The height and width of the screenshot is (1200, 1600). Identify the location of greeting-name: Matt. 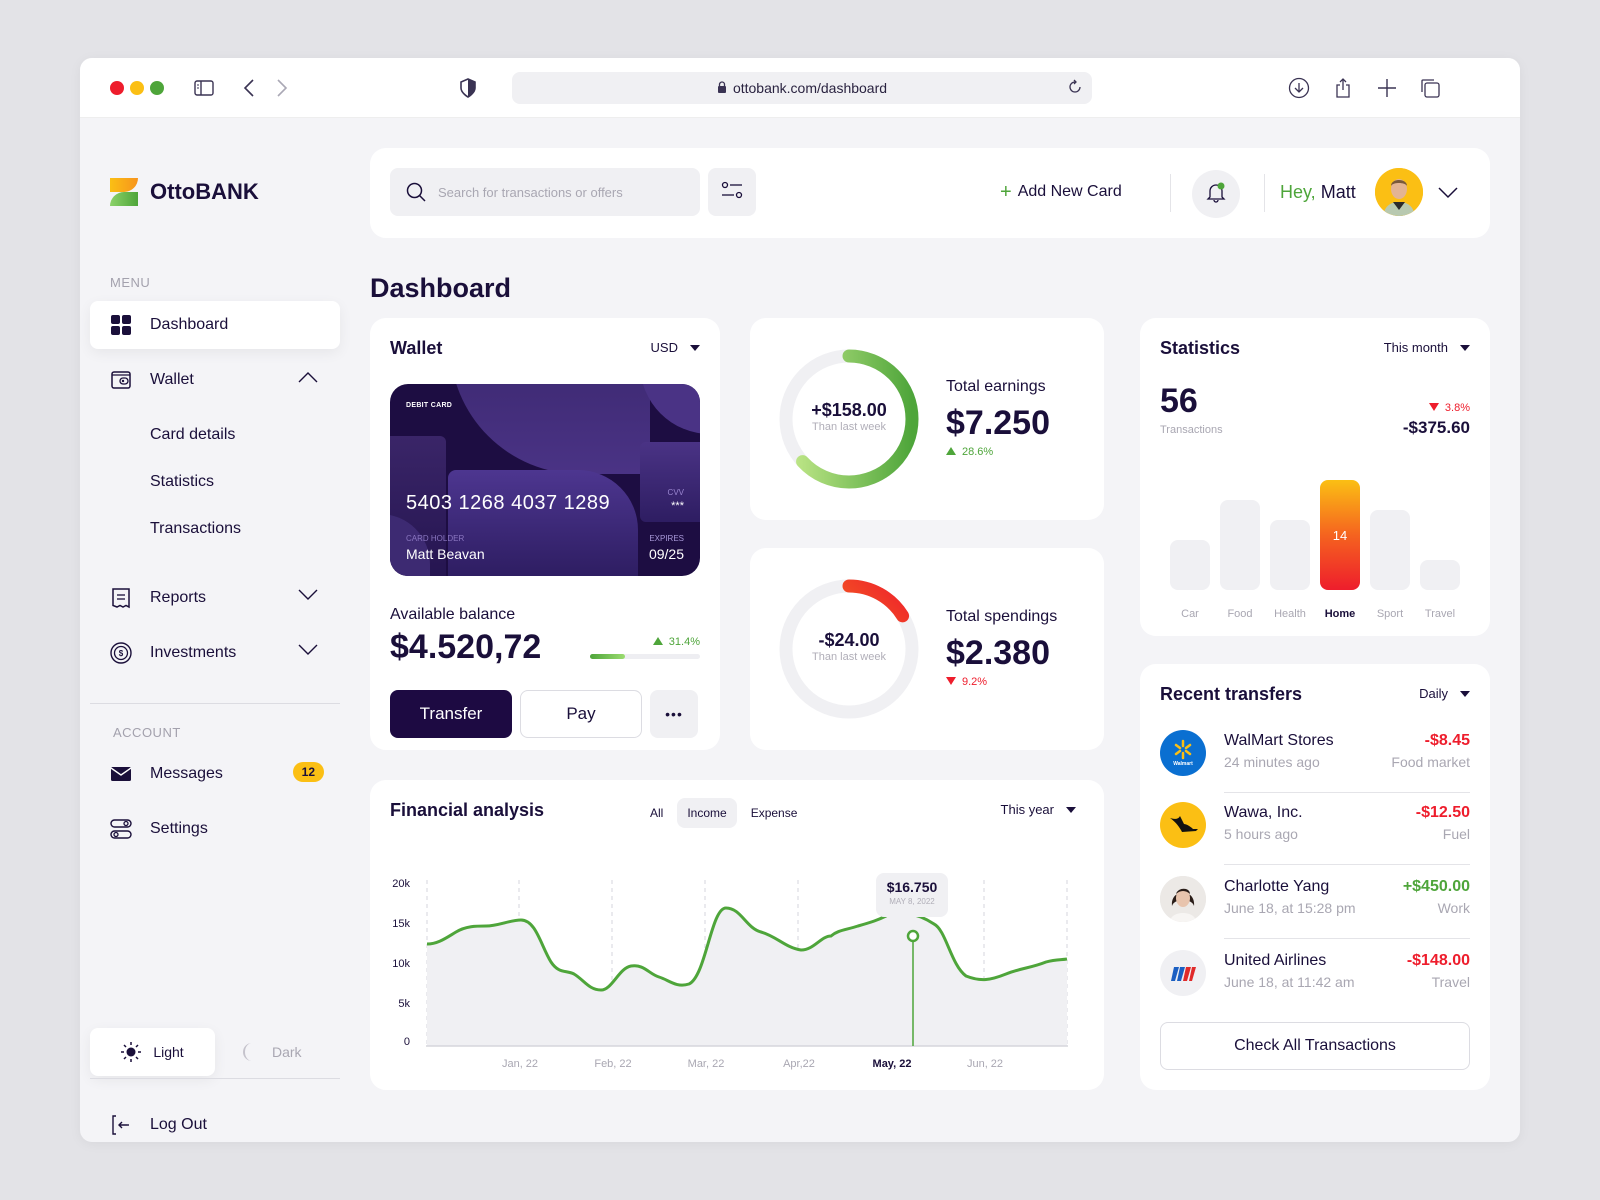
(1338, 192).